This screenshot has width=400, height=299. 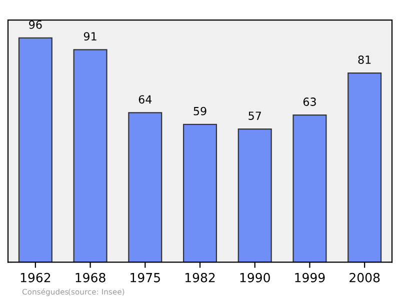 I want to click on x-tick-label: 1975, so click(x=145, y=277).